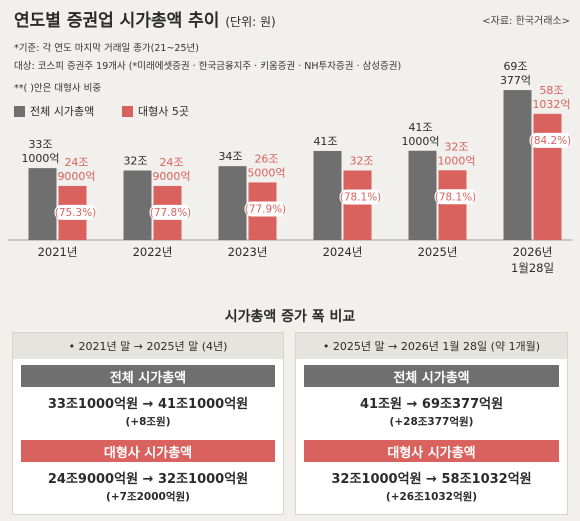  What do you see at coordinates (230, 156) in the screenshot?
I see `label-total-2: 34조` at bounding box center [230, 156].